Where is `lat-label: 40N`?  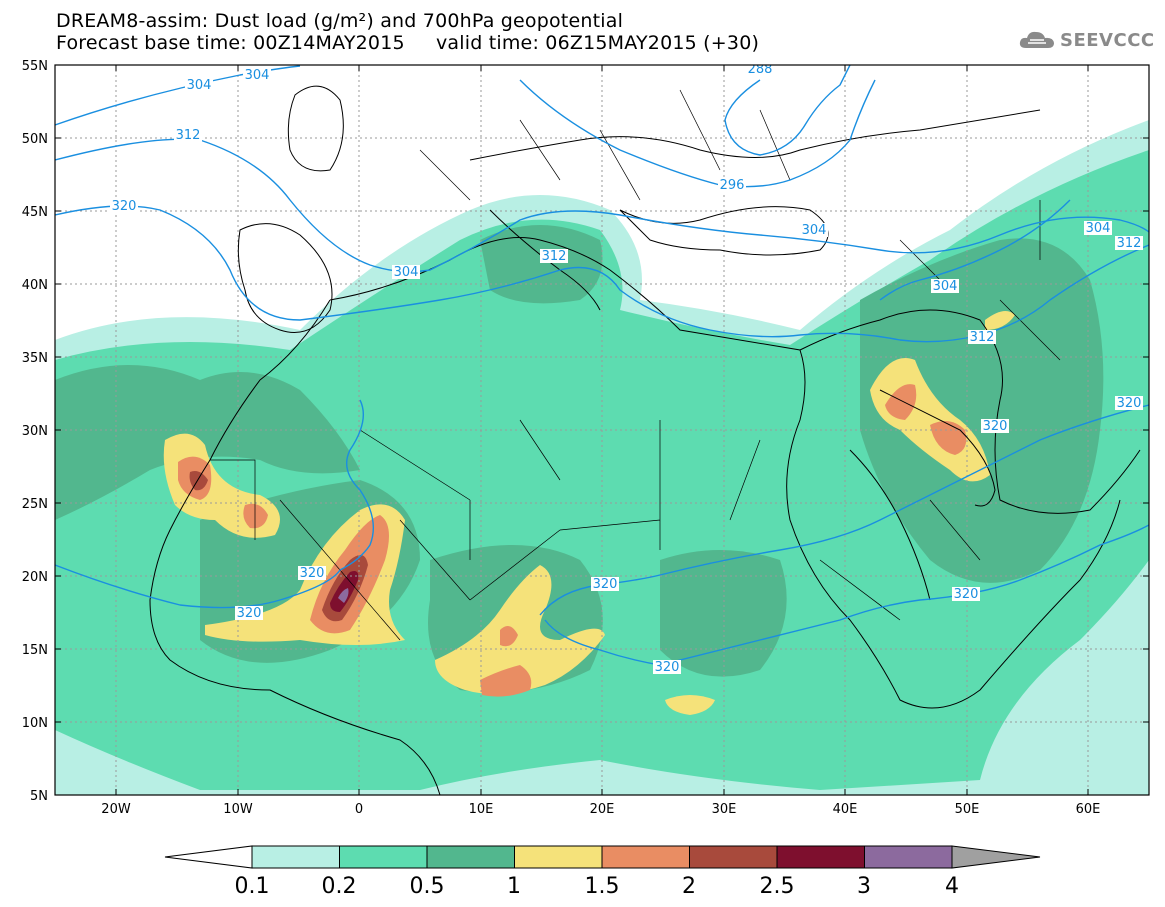 lat-label: 40N is located at coordinates (35, 285).